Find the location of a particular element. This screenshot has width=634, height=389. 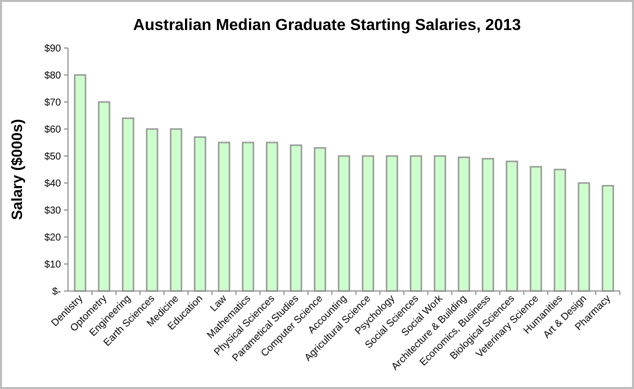

y-axis-title: Salary ($000s) is located at coordinates (17, 169).